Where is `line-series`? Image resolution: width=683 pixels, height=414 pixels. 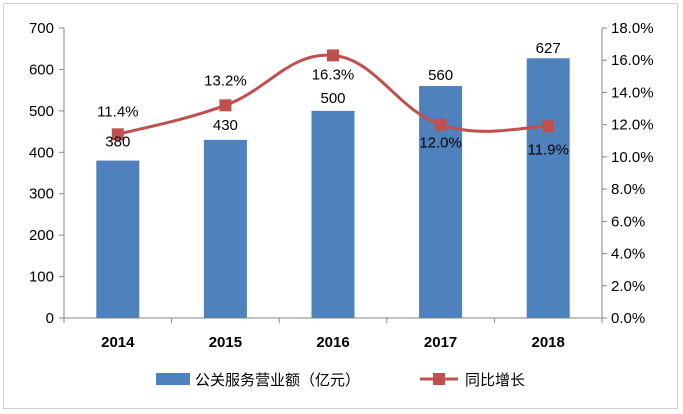 line-series is located at coordinates (333, 95).